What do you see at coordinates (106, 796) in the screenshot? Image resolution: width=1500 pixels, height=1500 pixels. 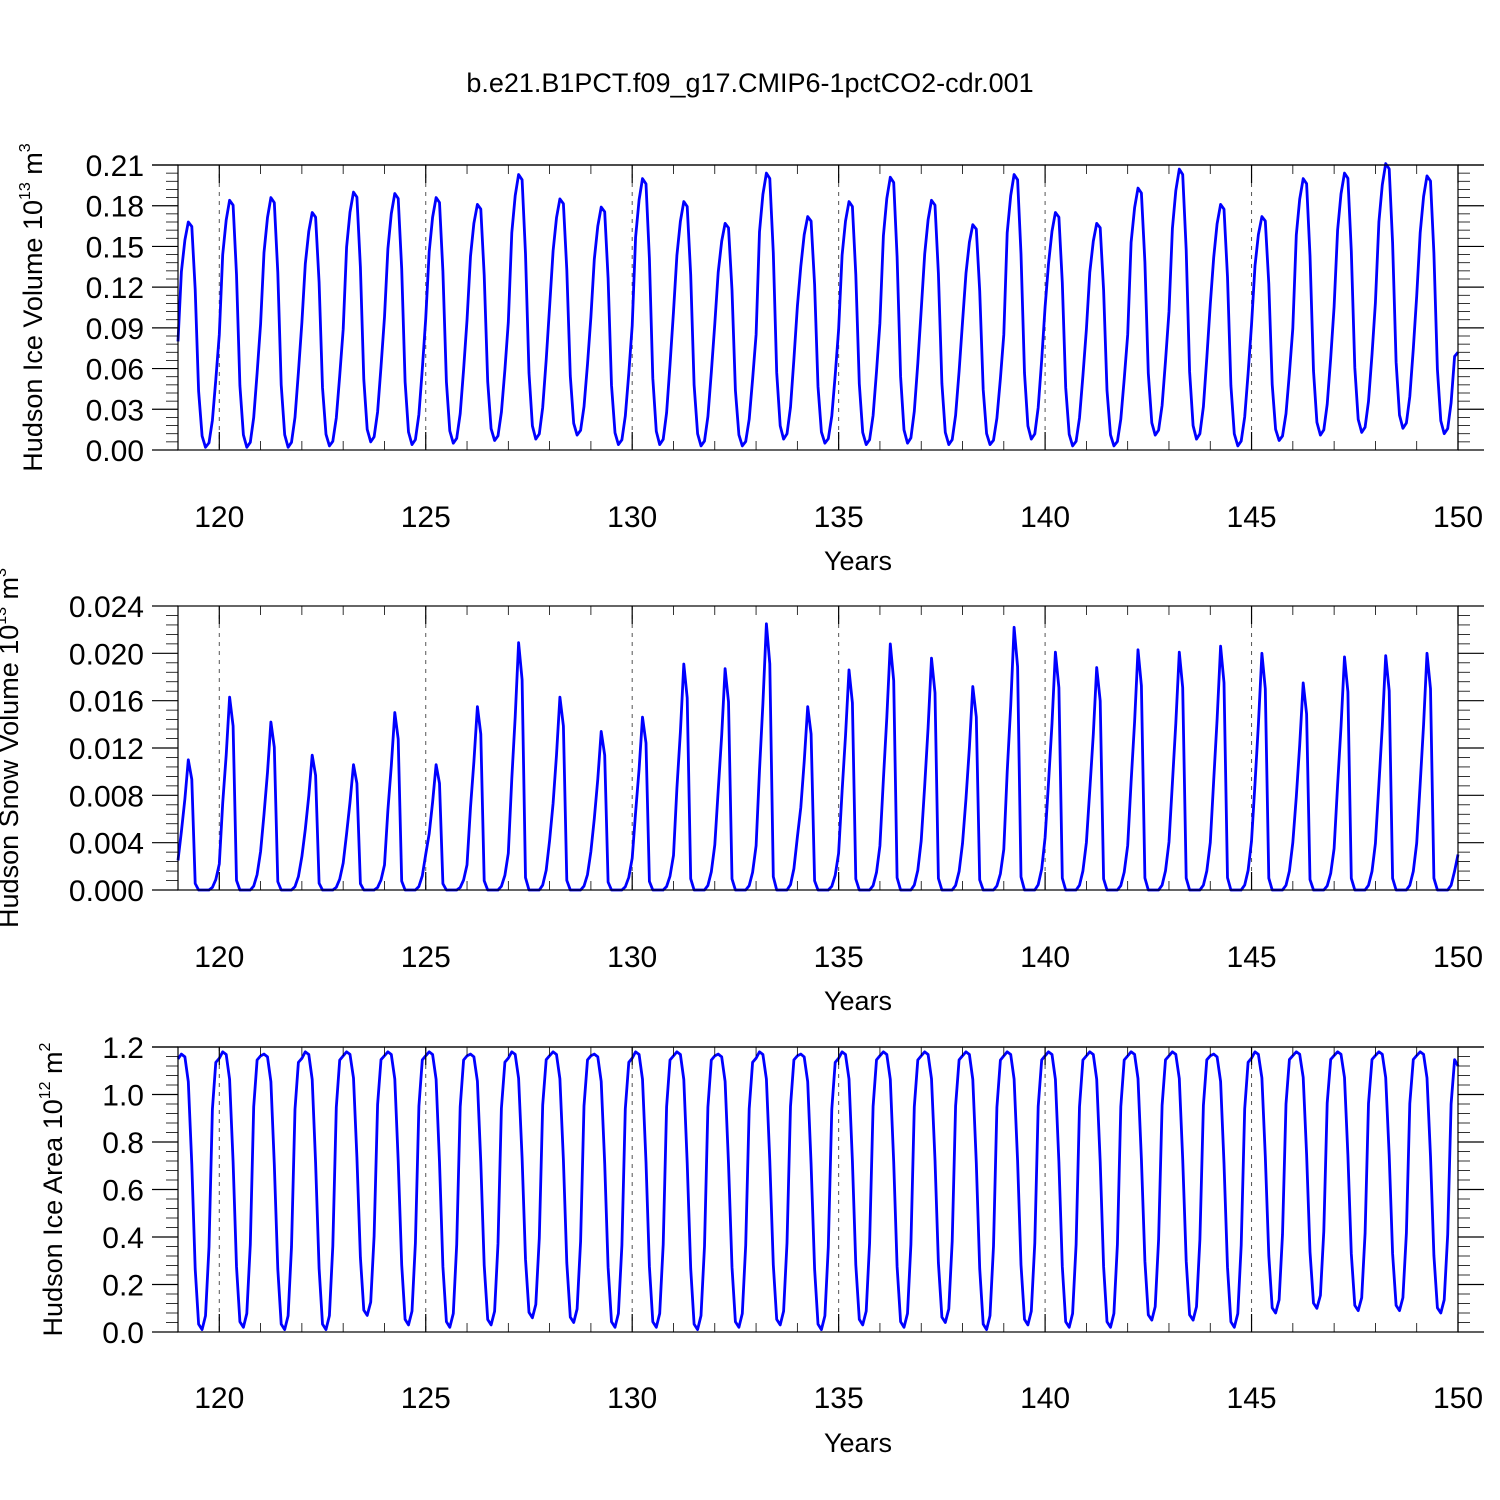 I see `y-tick-label: 0.008` at bounding box center [106, 796].